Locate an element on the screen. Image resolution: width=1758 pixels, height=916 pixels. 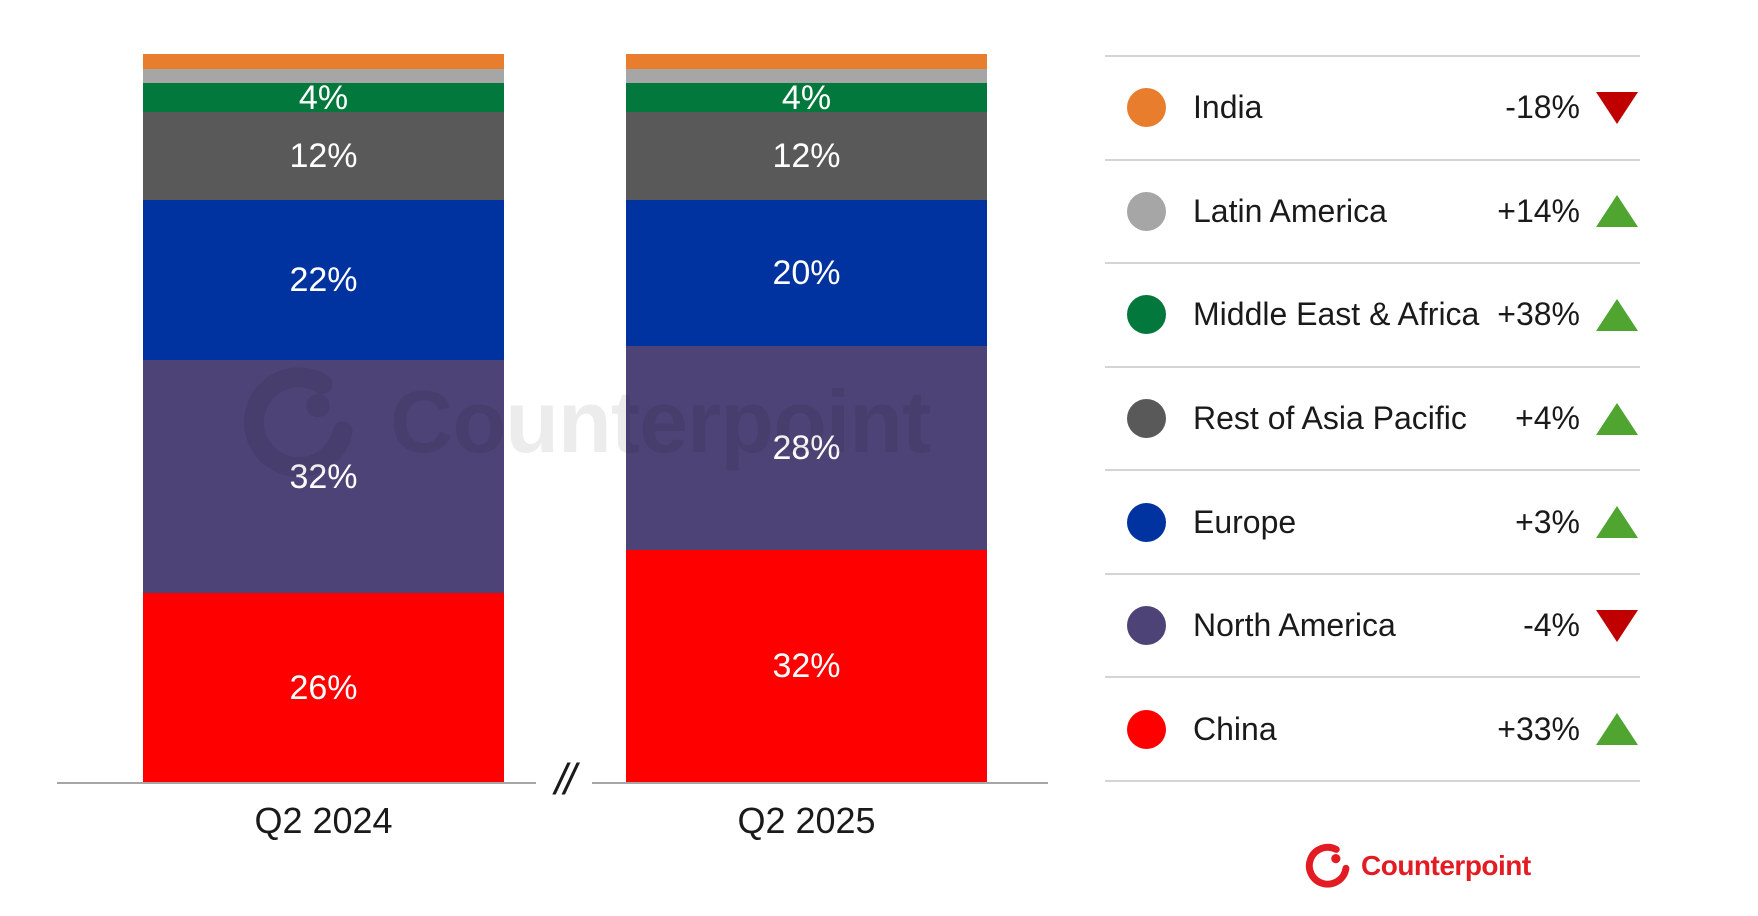
legend-label: Rest of Asia Pacific is located at coordinates (1330, 418).